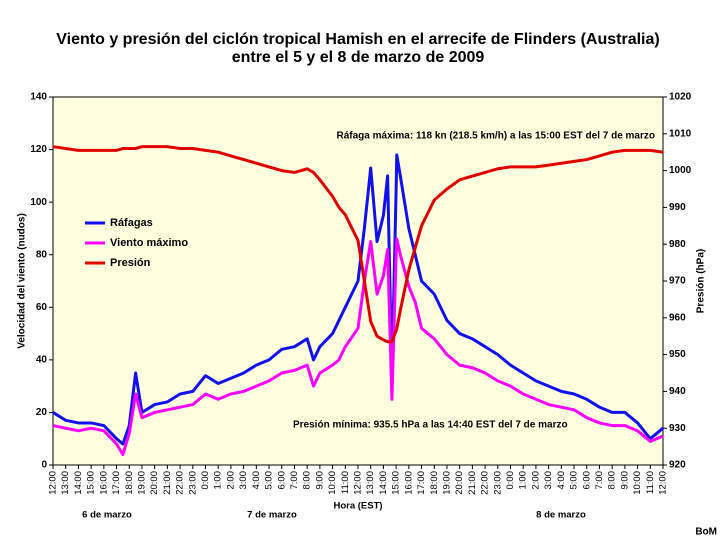 The height and width of the screenshot is (540, 720). I want to click on y2-tick-label: 990, so click(677, 207).